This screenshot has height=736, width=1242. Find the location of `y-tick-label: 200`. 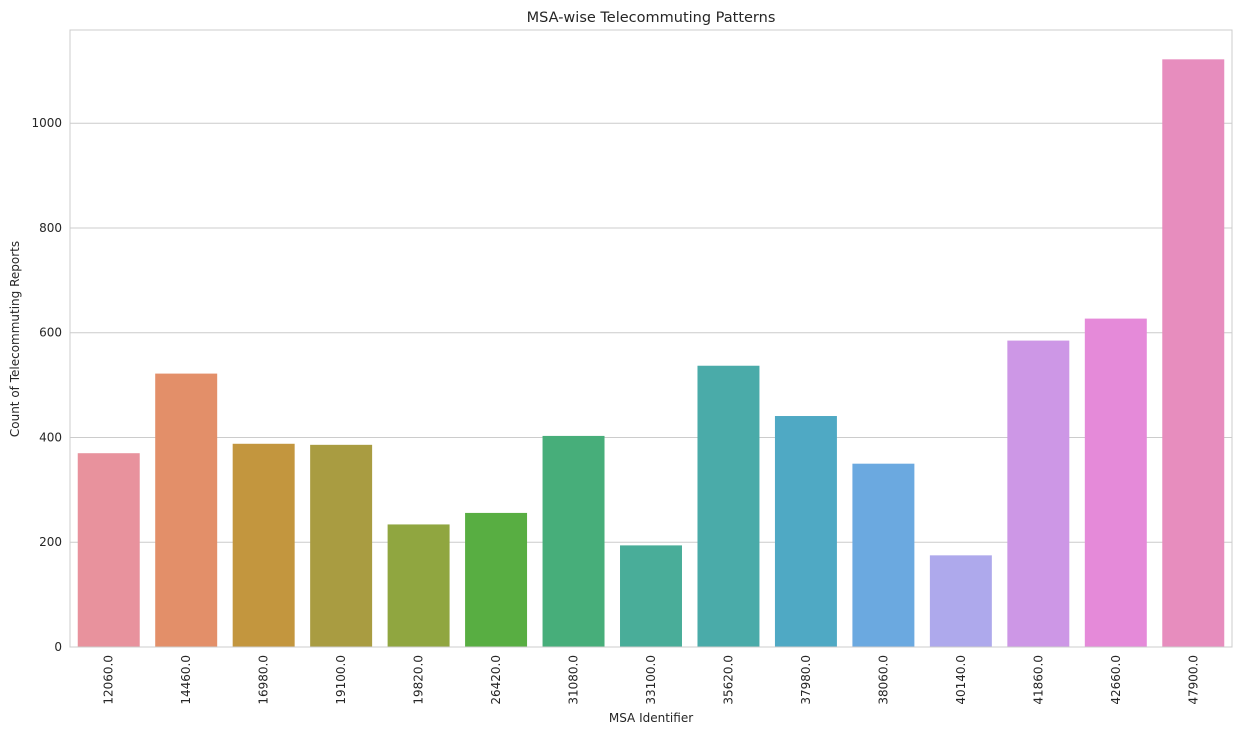

y-tick-label: 200 is located at coordinates (50, 542).